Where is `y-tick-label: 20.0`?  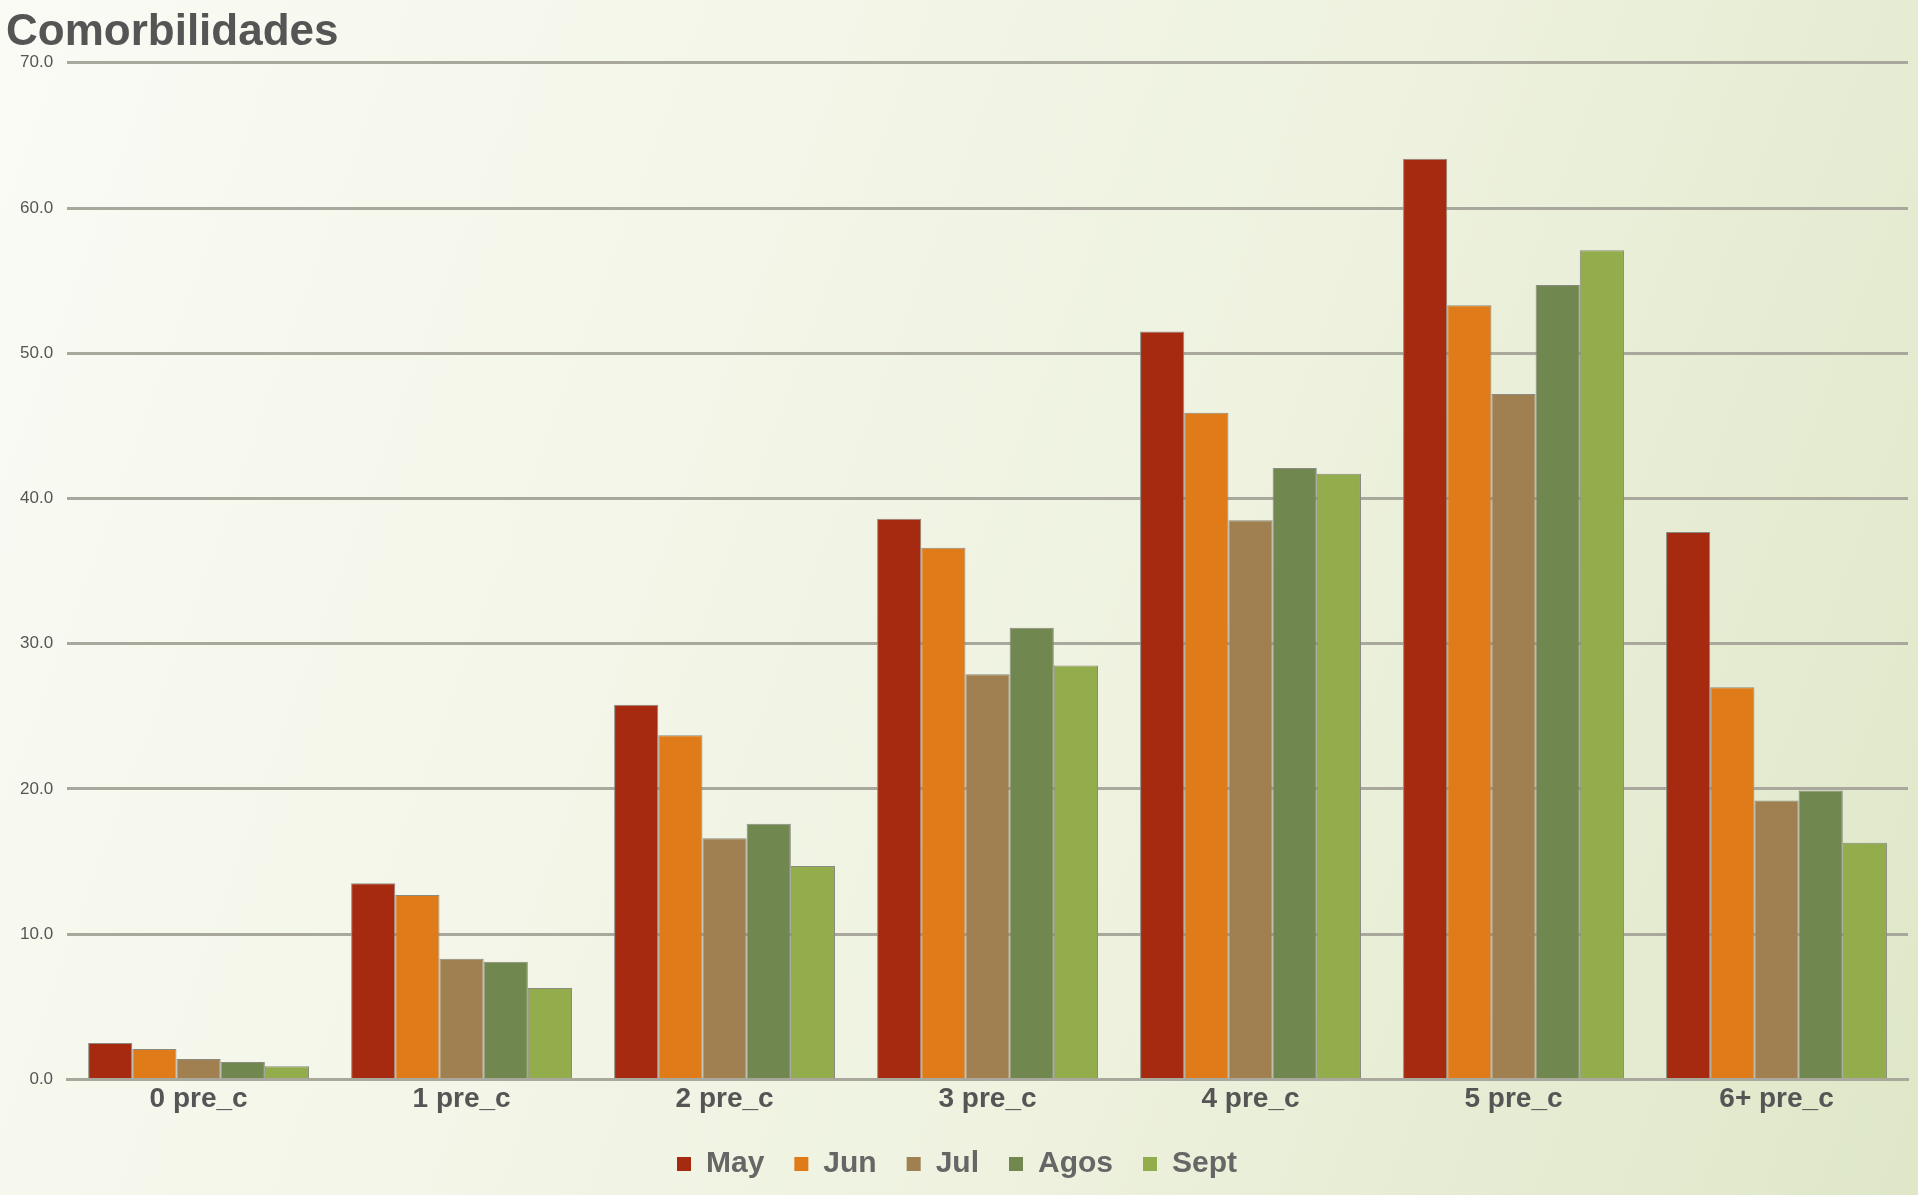
y-tick-label: 20.0 is located at coordinates (36, 788).